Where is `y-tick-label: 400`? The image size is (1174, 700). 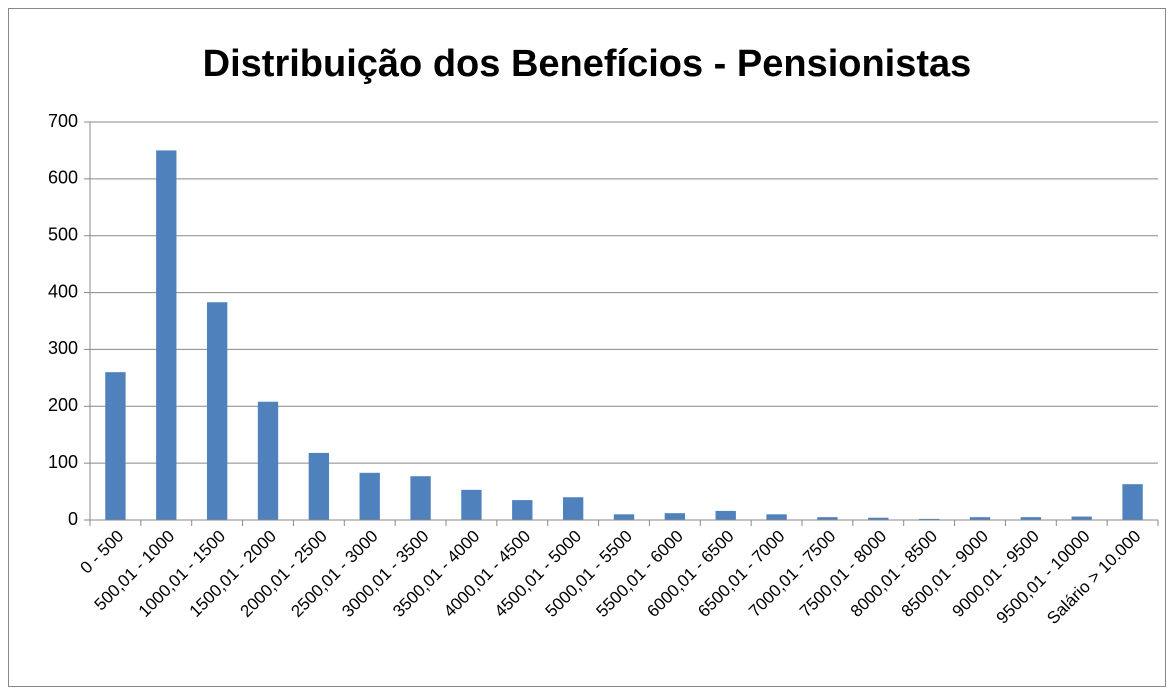
y-tick-label: 400 is located at coordinates (63, 291).